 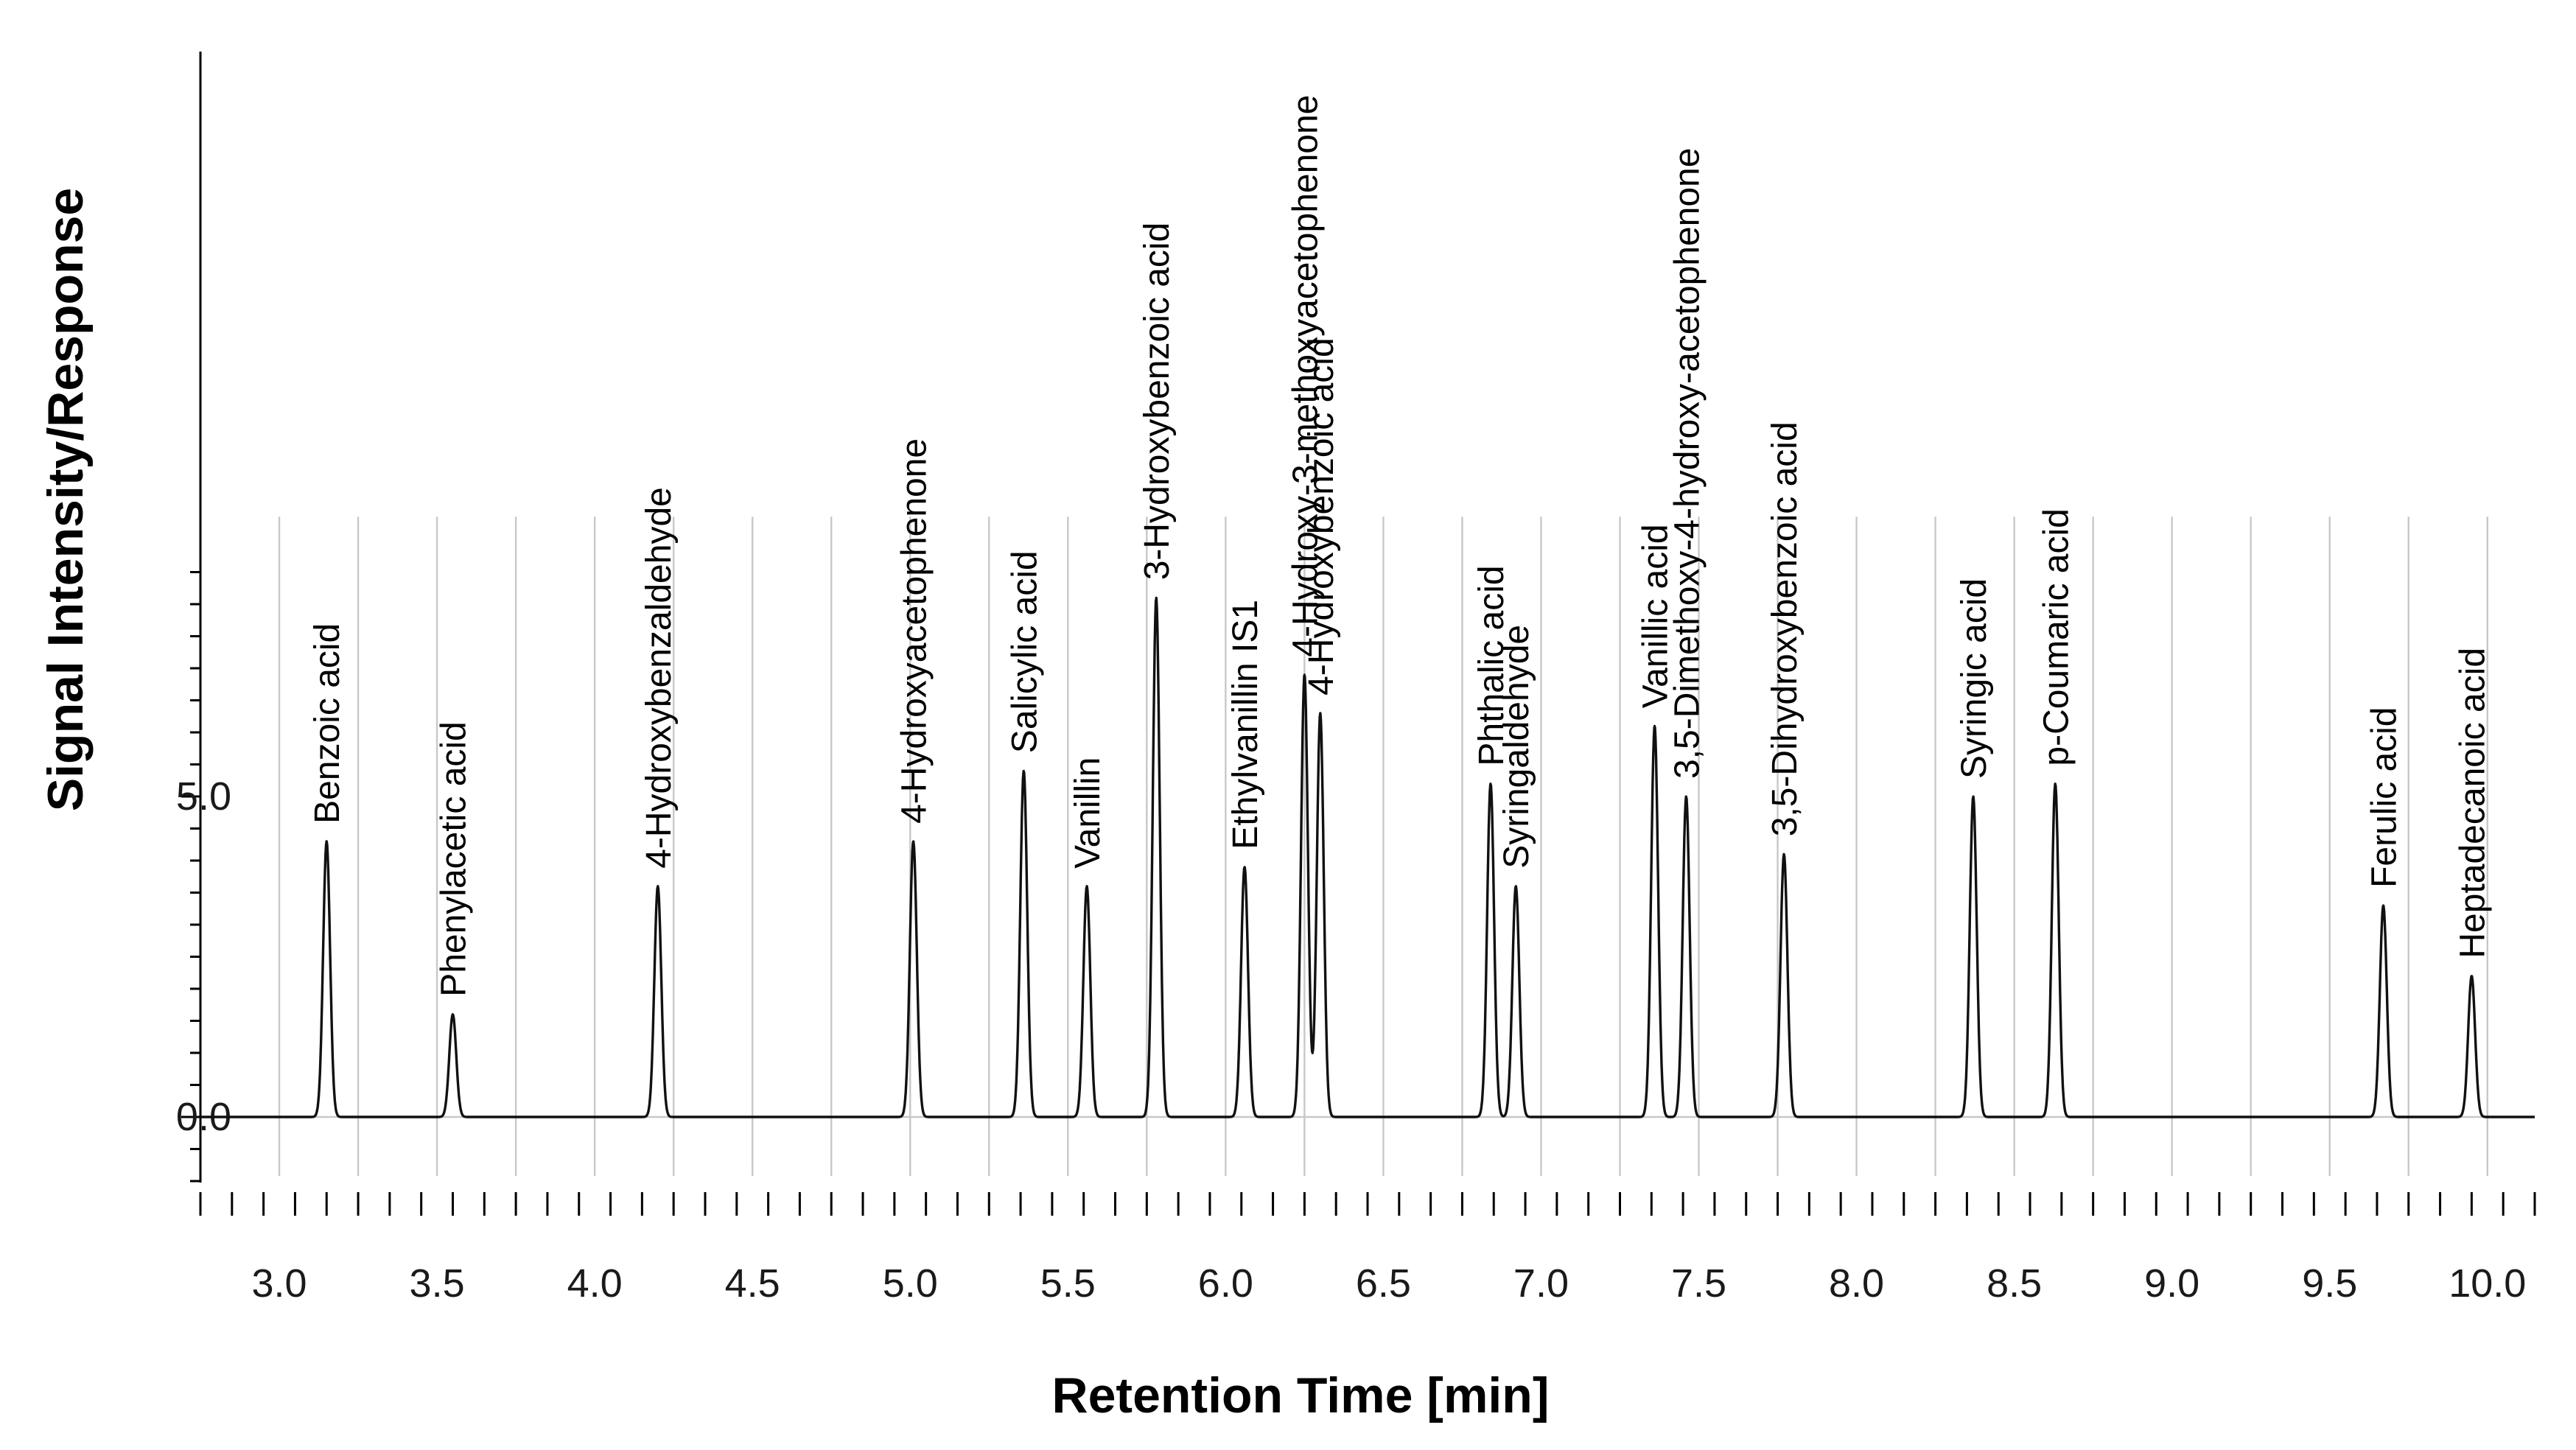 I want to click on peak-label: Ethylvanillin IS1, so click(x=1245, y=725).